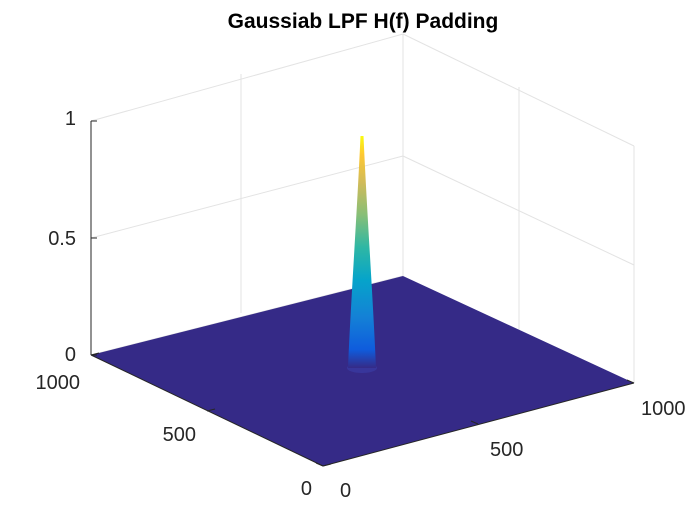 This screenshot has width=700, height=525. What do you see at coordinates (58, 383) in the screenshot?
I see `y-tick-label: 1000` at bounding box center [58, 383].